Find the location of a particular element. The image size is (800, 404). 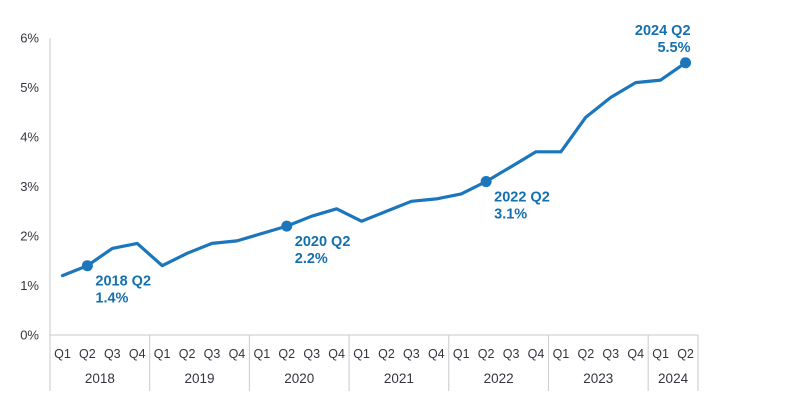

year-label: 2024 is located at coordinates (673, 378).